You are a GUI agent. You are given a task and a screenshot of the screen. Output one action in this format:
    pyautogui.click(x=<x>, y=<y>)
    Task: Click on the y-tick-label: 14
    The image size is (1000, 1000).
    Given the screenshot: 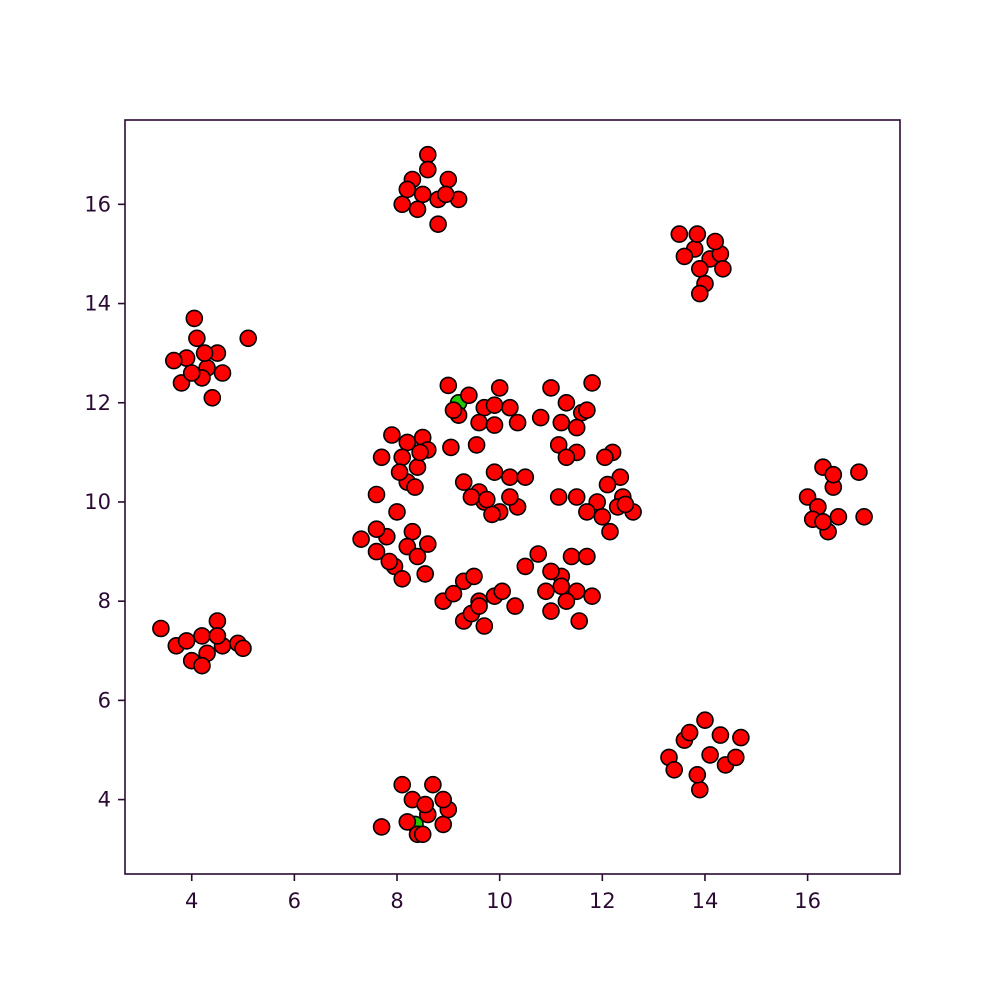 What is the action you would take?
    pyautogui.click(x=97, y=304)
    